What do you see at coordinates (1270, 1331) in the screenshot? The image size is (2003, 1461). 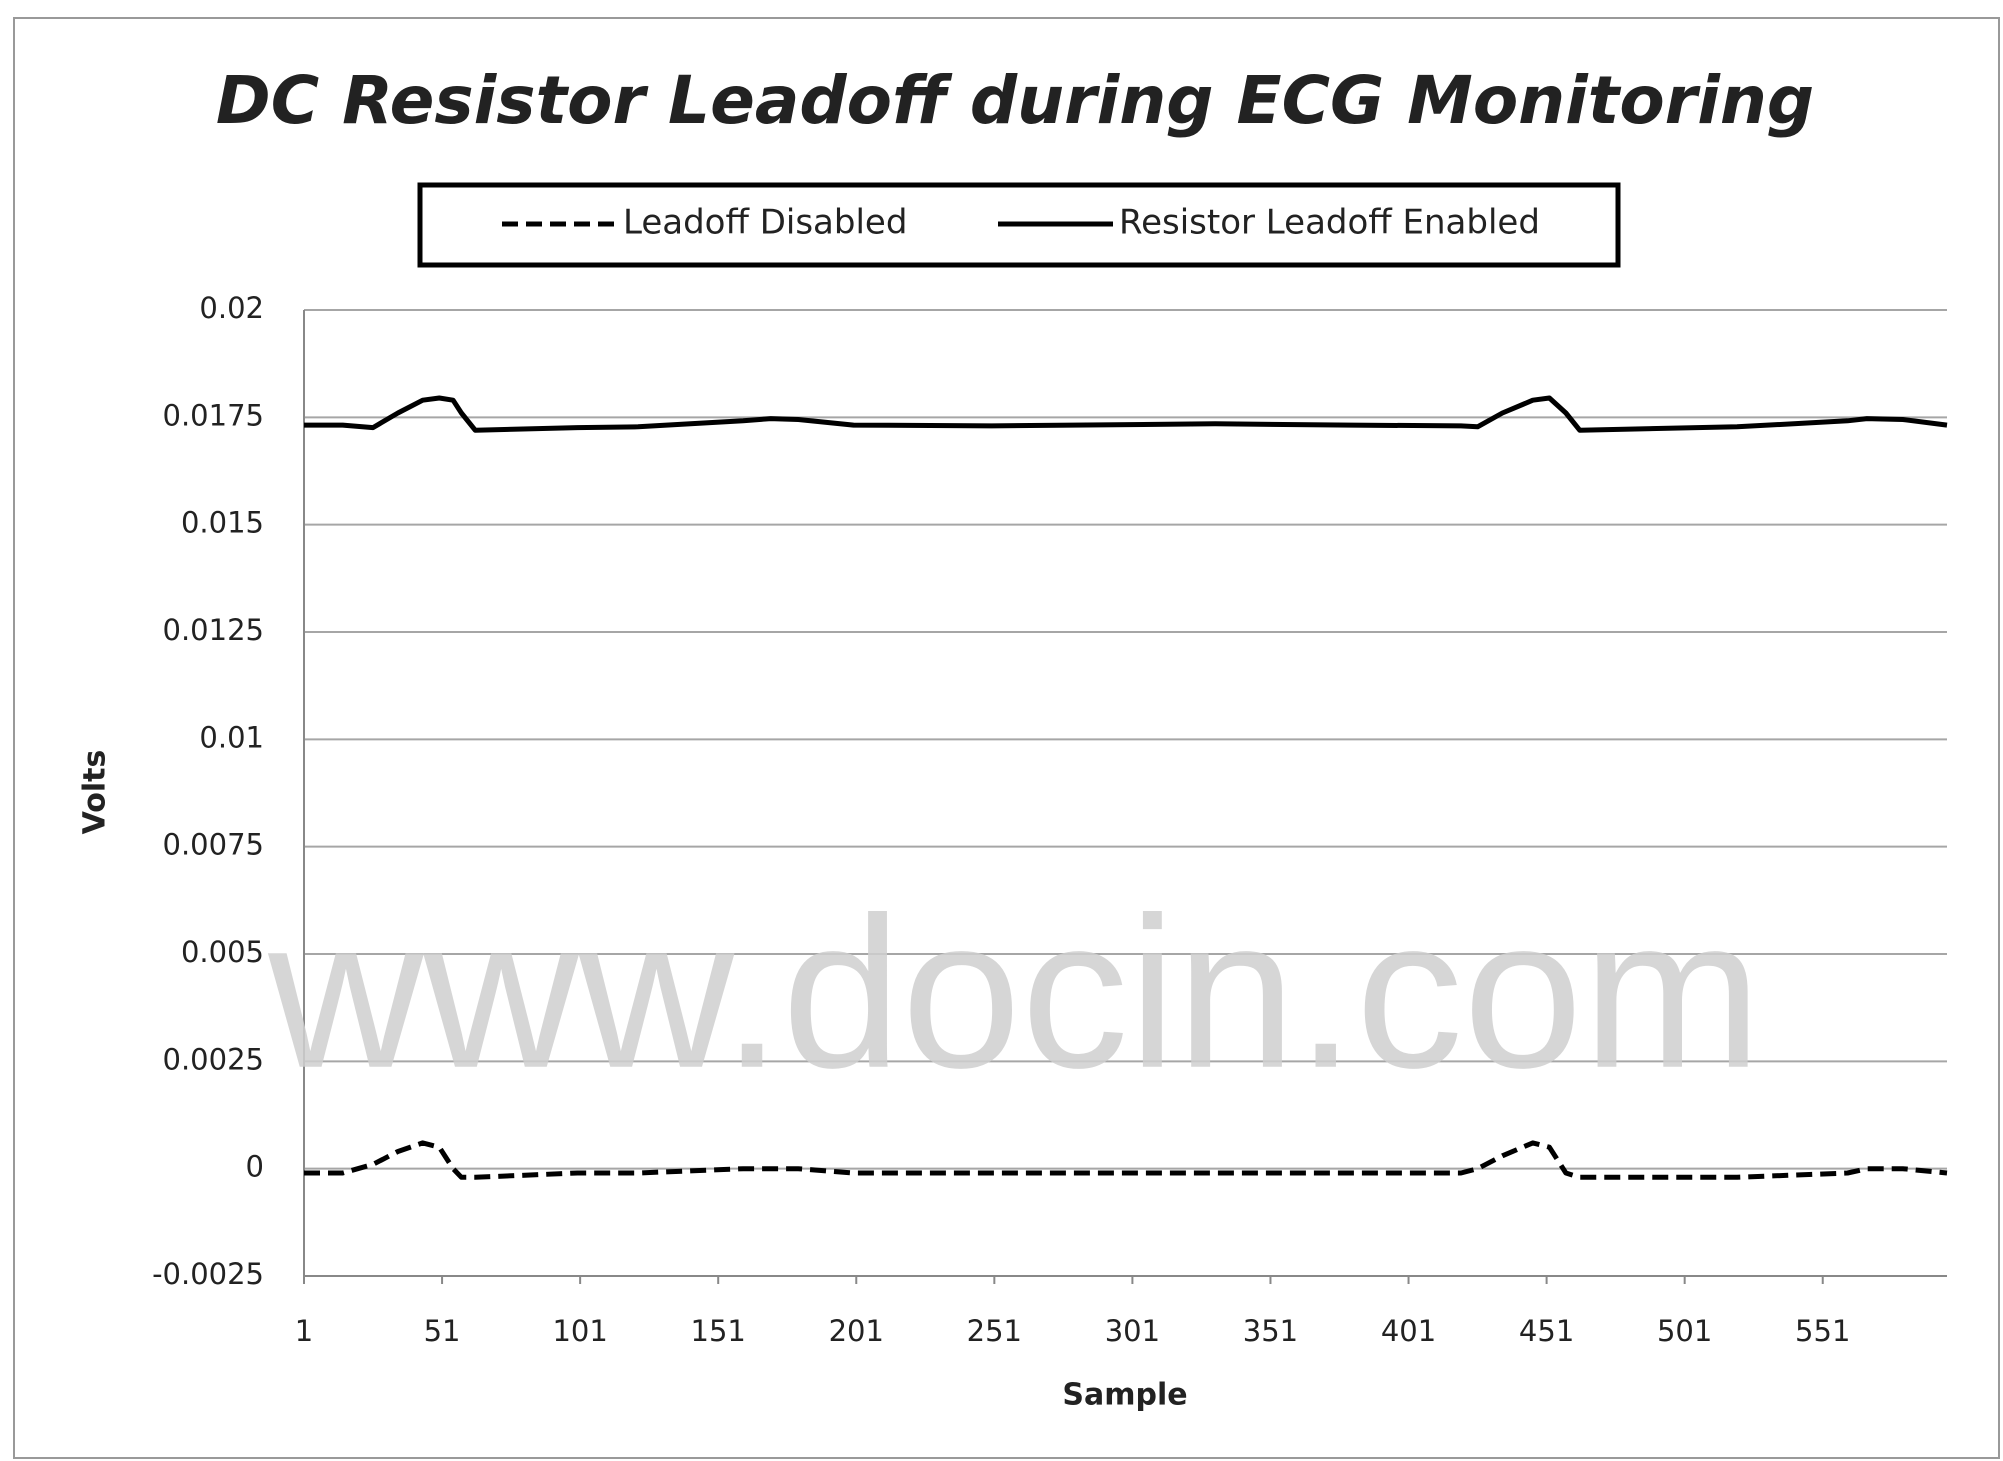 I see `x-tick-label: 351` at bounding box center [1270, 1331].